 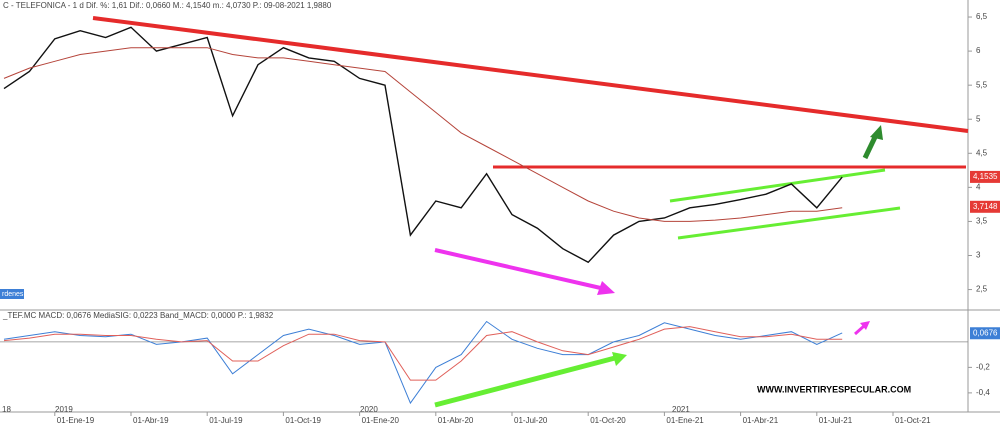 I want to click on y-tick-label: 5,5, so click(x=982, y=84).